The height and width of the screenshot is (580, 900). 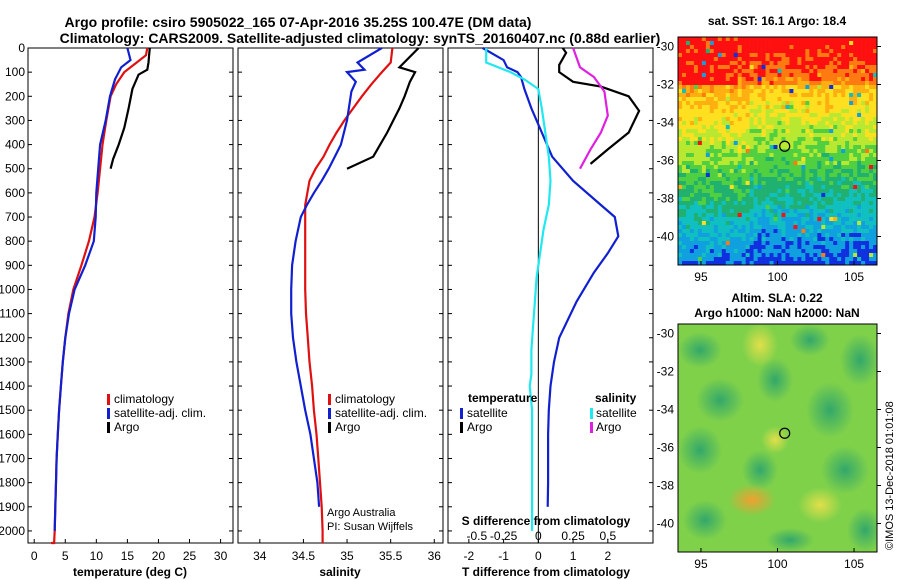 I want to click on series-line-satellite-adj-clim-, so click(x=336, y=277).